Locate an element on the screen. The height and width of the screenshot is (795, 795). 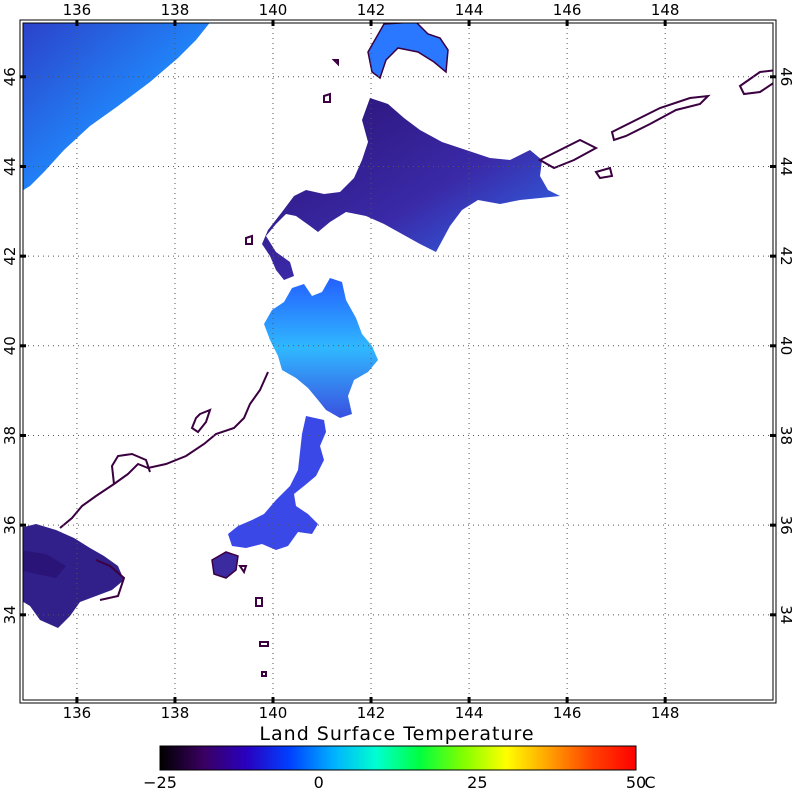
y-axis-left-labels: 34 36 38 40 42 44 46 is located at coordinates (10, 345).